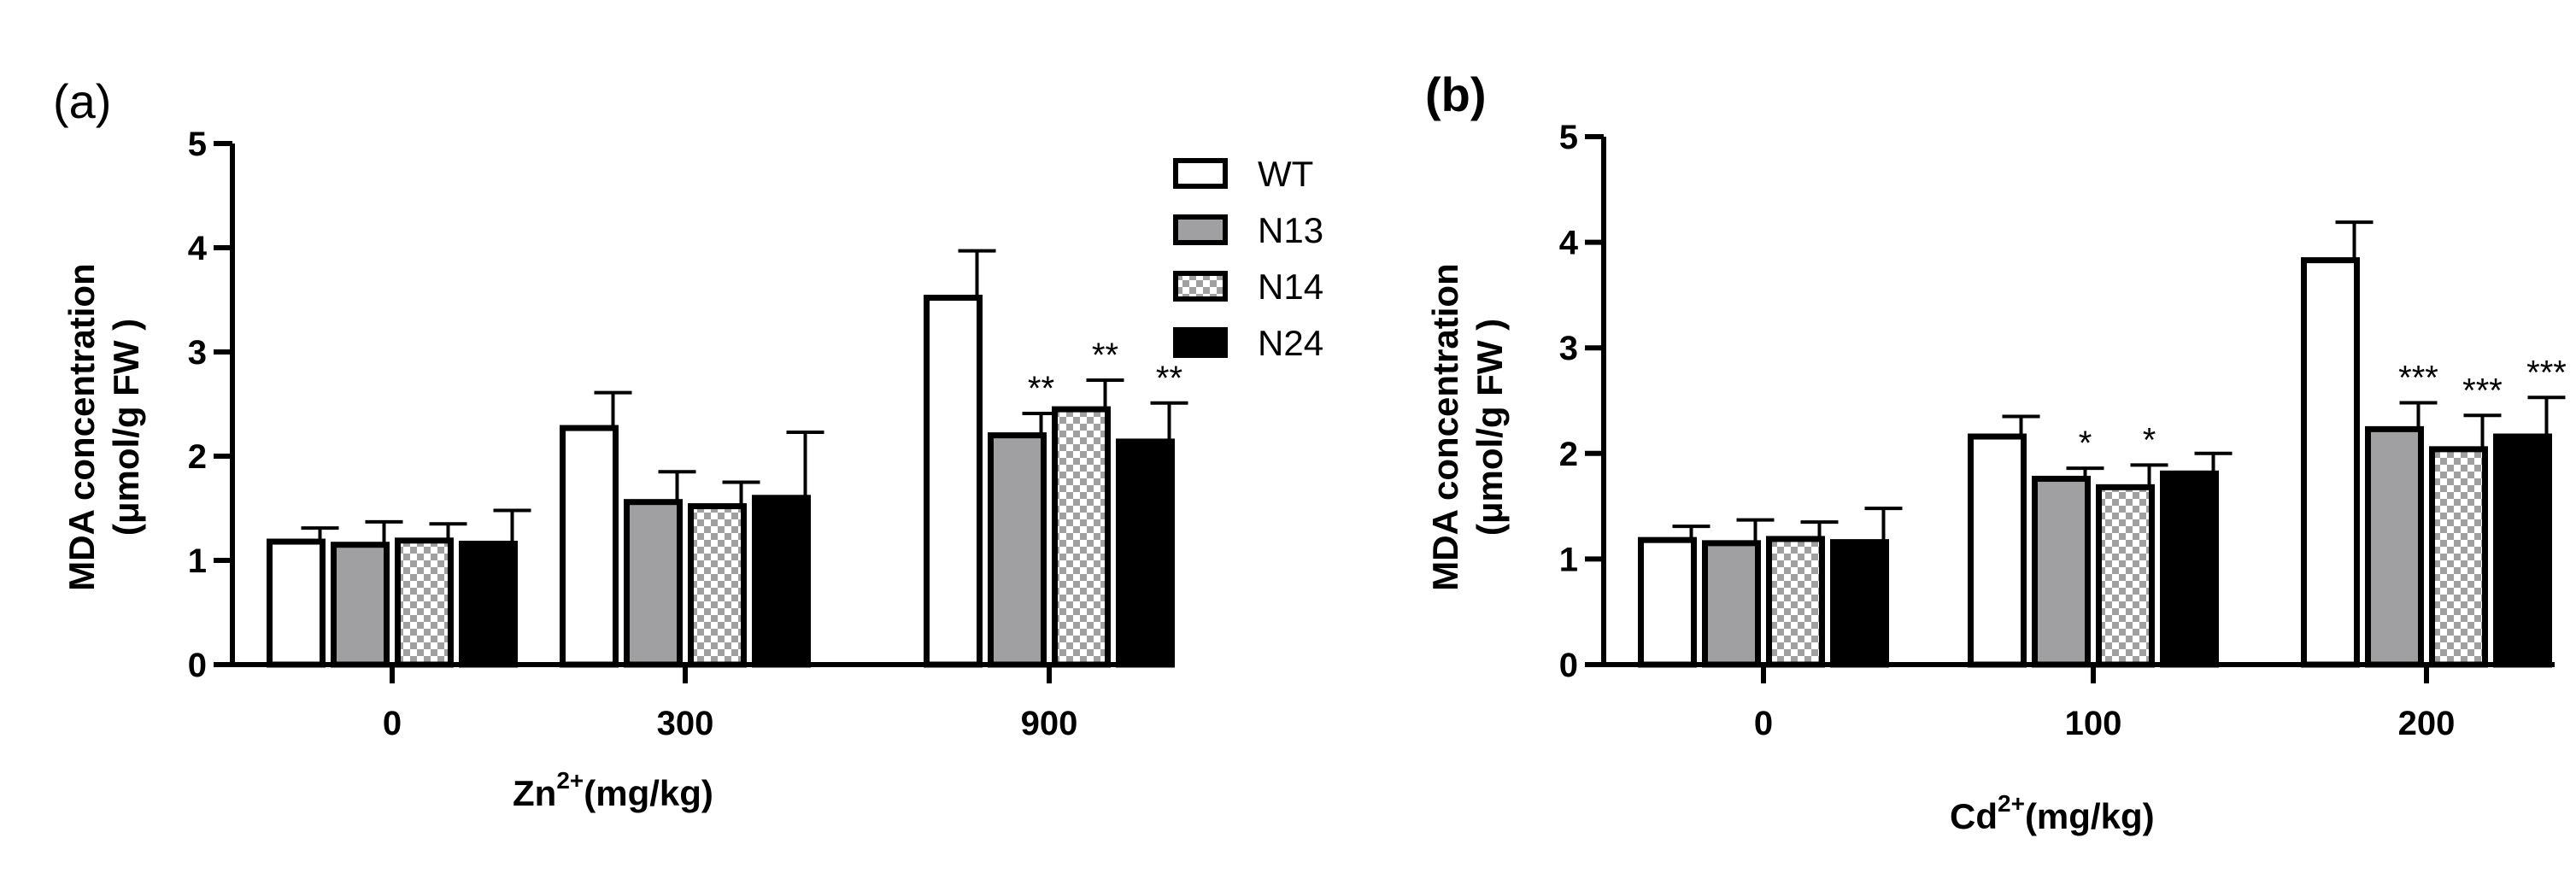 The width and height of the screenshot is (2576, 885). Describe the element at coordinates (1290, 343) in the screenshot. I see `legend-label-n24: N24` at that location.